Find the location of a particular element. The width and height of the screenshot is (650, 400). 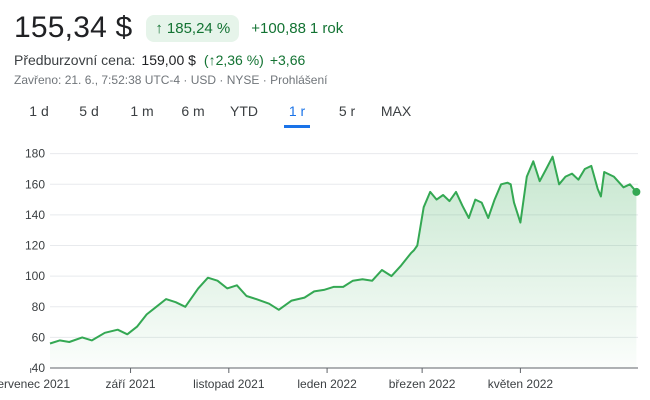

tab-1d: 1 d is located at coordinates (39, 111).